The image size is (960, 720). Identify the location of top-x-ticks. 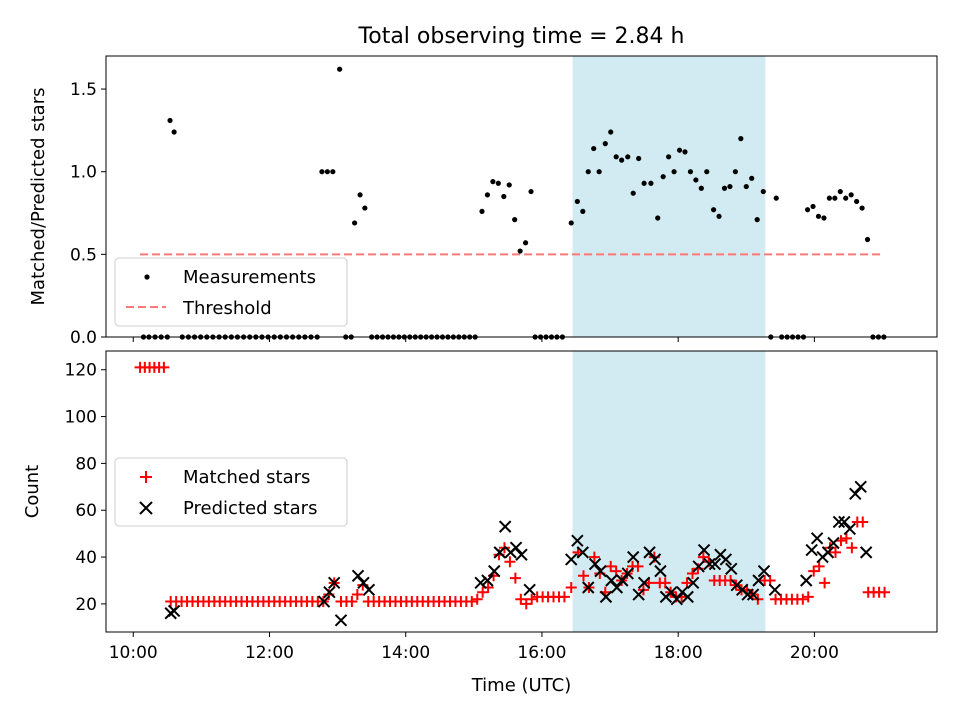
(473, 339).